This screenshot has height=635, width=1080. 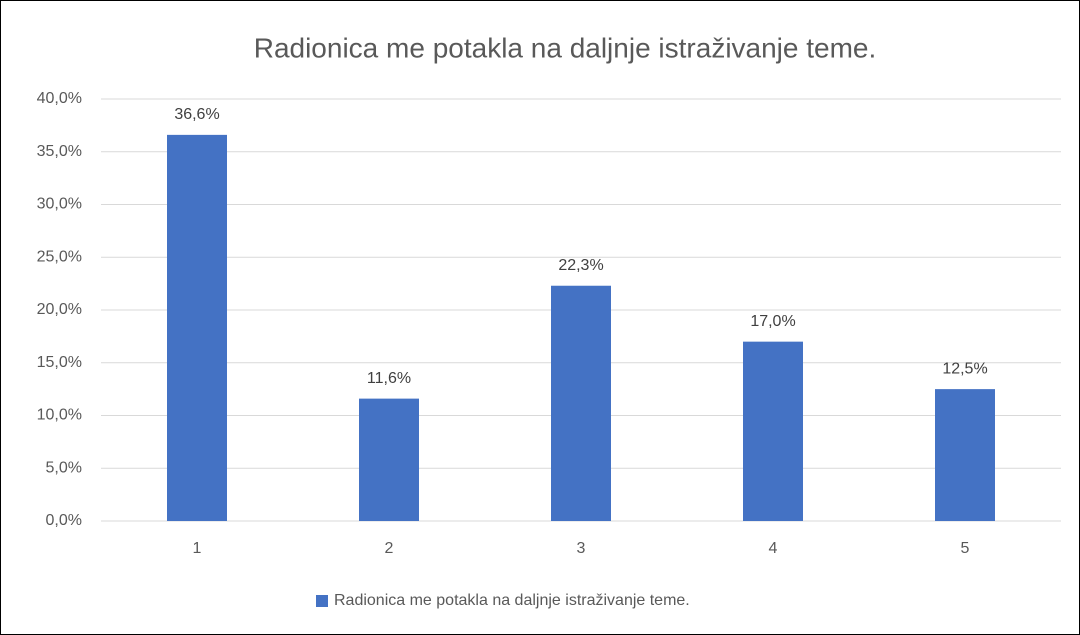 I want to click on y-tick-label: 40,0%, so click(x=59, y=98).